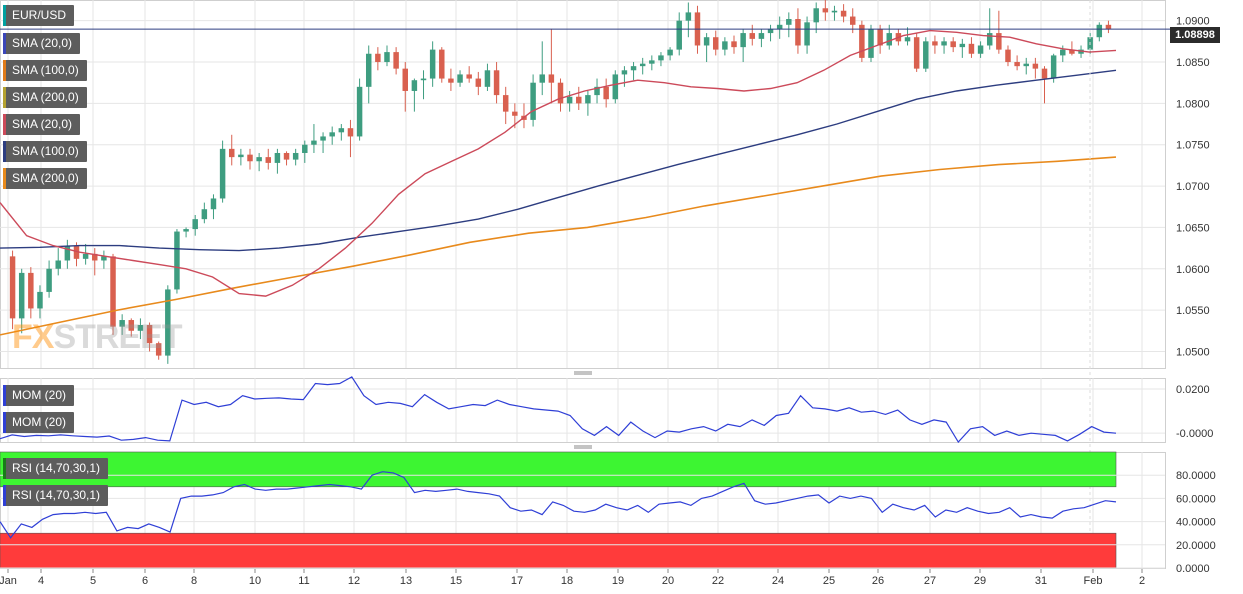  I want to click on fxstreet-watermark: FXSTREET, so click(97, 337).